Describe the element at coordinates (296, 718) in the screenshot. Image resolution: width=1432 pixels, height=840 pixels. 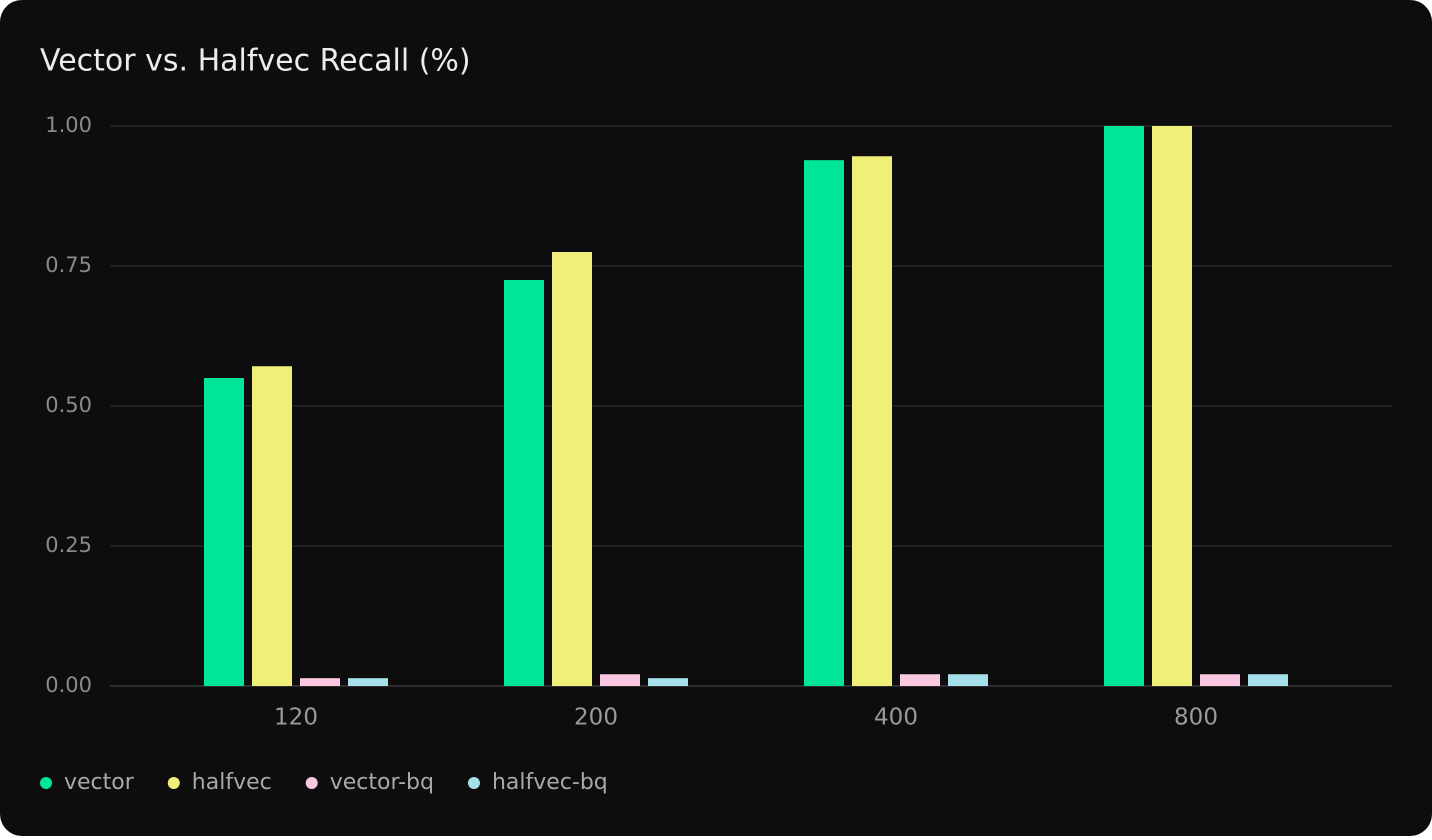
I see `x-tick-label: 120` at that location.